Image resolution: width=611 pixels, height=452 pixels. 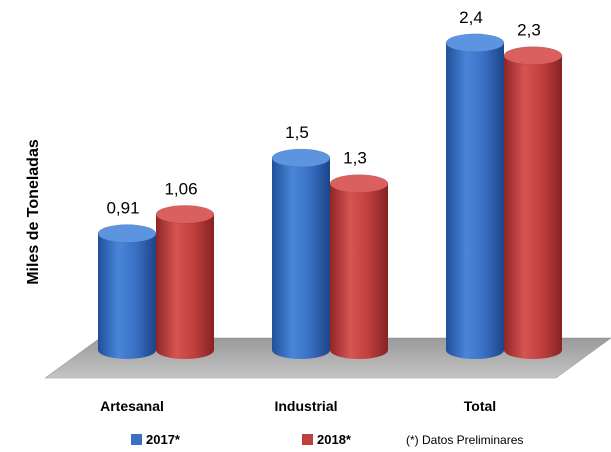 I want to click on bar-total-2017, so click(x=475, y=201).